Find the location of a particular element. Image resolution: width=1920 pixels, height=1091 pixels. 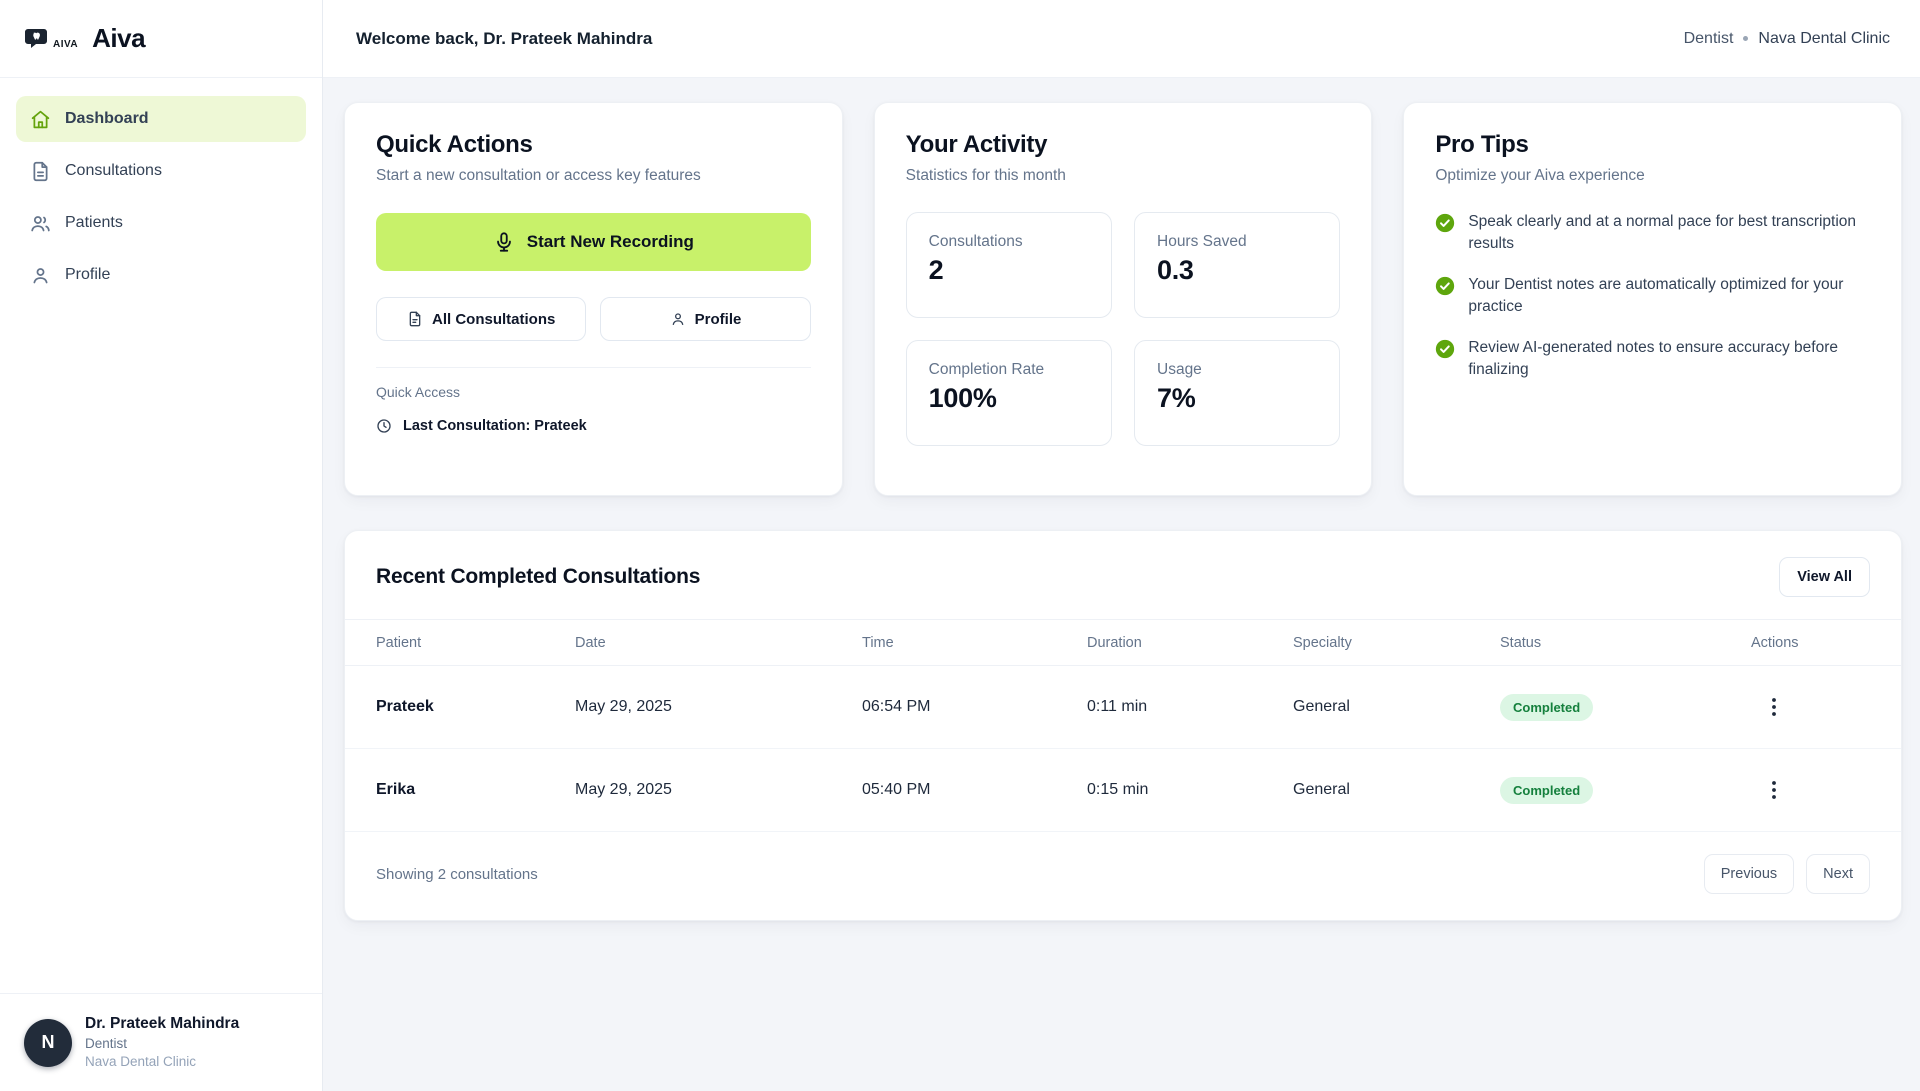

quick-actions-title: Quick Actions is located at coordinates (454, 144).